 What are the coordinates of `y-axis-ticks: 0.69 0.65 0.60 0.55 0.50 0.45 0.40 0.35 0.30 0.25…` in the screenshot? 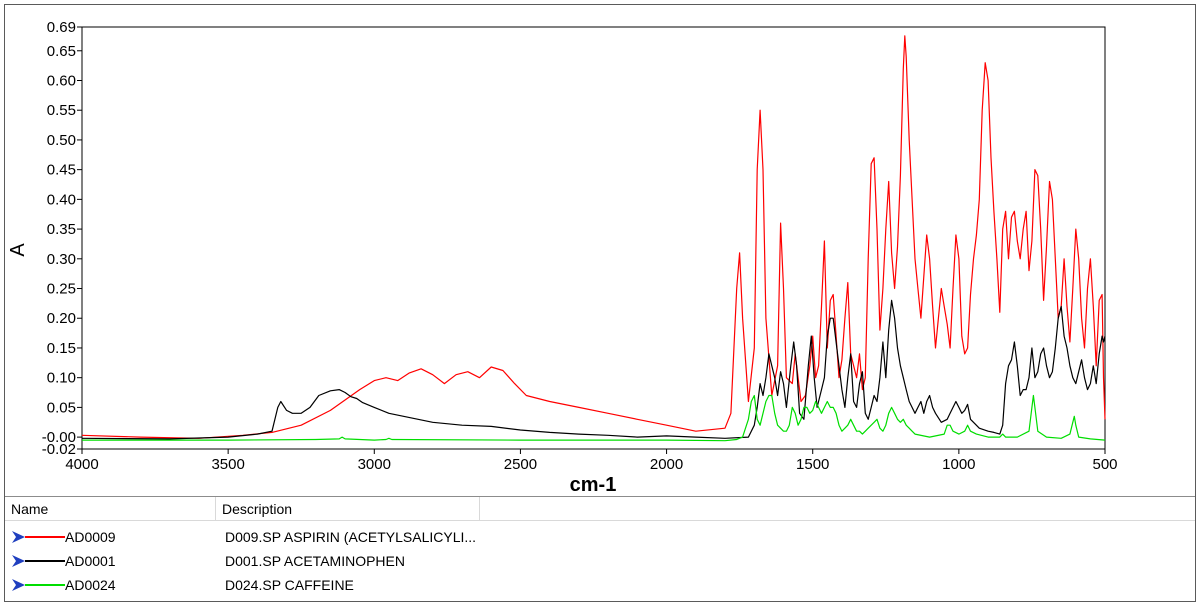 It's located at (62, 238).